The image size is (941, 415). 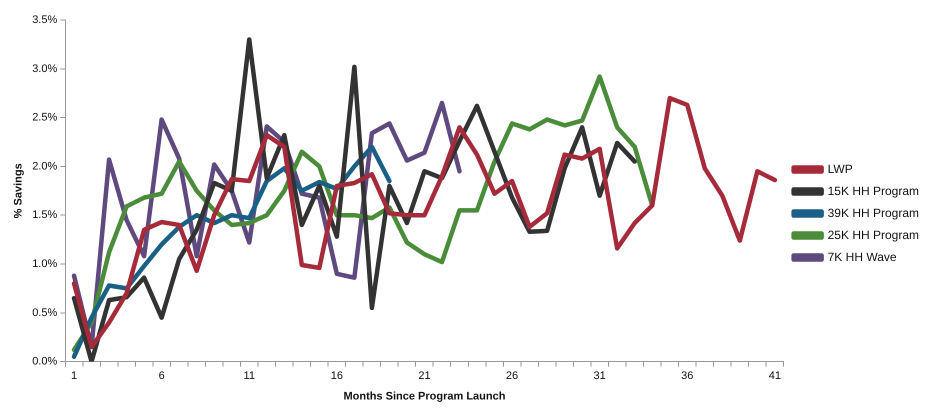 What do you see at coordinates (45, 20) in the screenshot?
I see `y-tick-label: 3.5%` at bounding box center [45, 20].